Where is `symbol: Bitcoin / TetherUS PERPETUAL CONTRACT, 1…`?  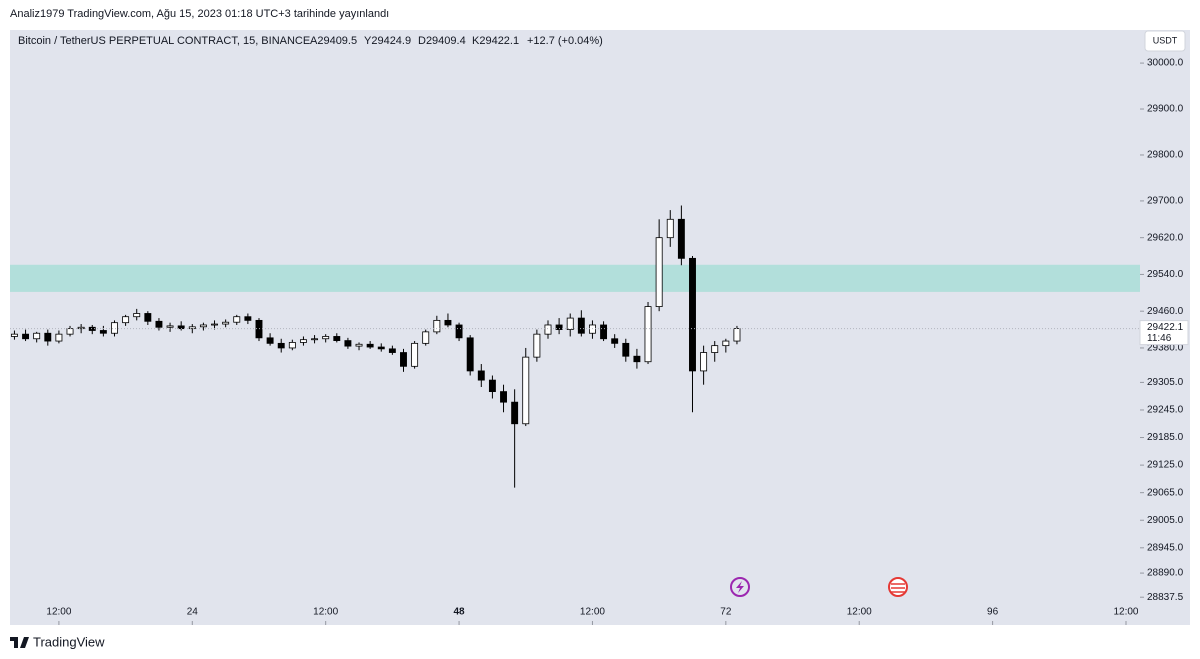 symbol: Bitcoin / TetherUS PERPETUAL CONTRACT, 1… is located at coordinates (164, 41).